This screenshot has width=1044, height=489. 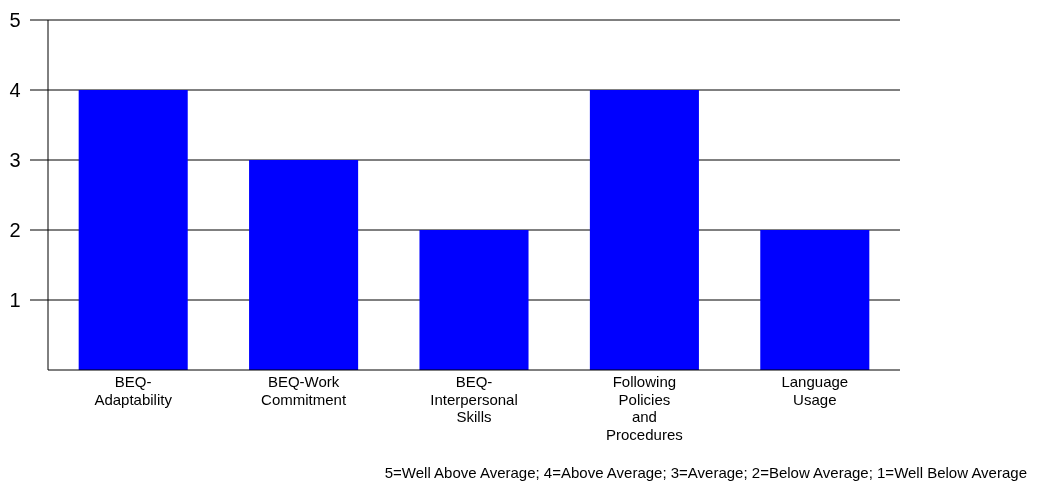 What do you see at coordinates (15, 300) in the screenshot?
I see `y-tick-label: 1` at bounding box center [15, 300].